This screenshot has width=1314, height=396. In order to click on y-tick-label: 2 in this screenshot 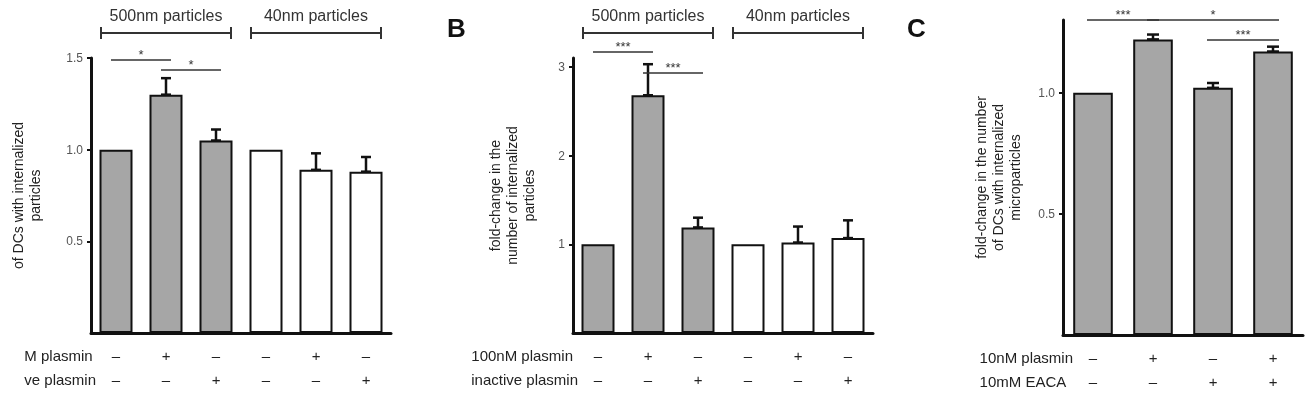, I will do `click(562, 155)`.